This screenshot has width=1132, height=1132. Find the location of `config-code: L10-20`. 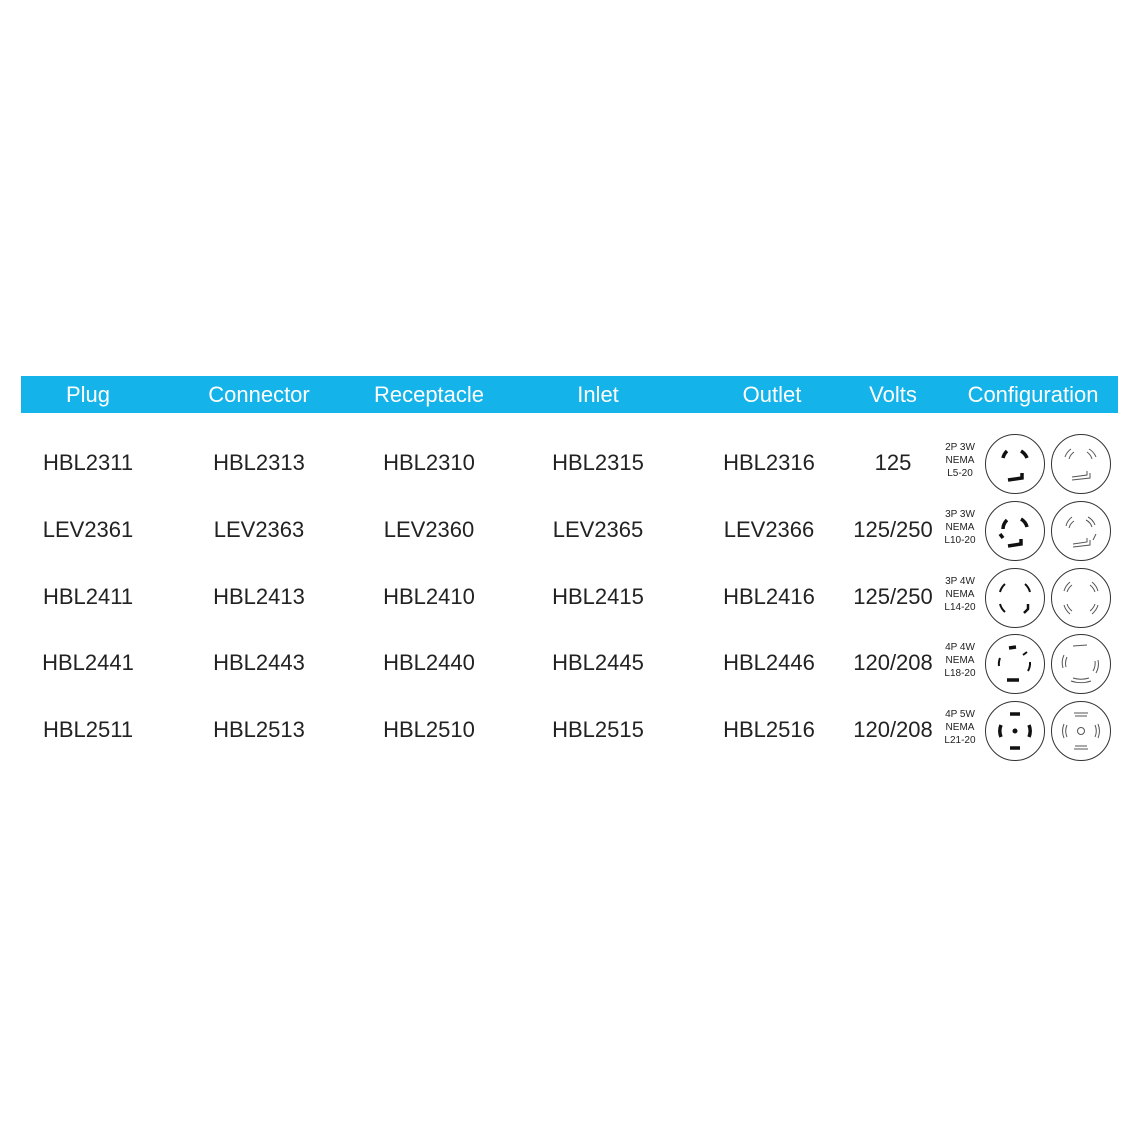

config-code: L10-20 is located at coordinates (960, 540).